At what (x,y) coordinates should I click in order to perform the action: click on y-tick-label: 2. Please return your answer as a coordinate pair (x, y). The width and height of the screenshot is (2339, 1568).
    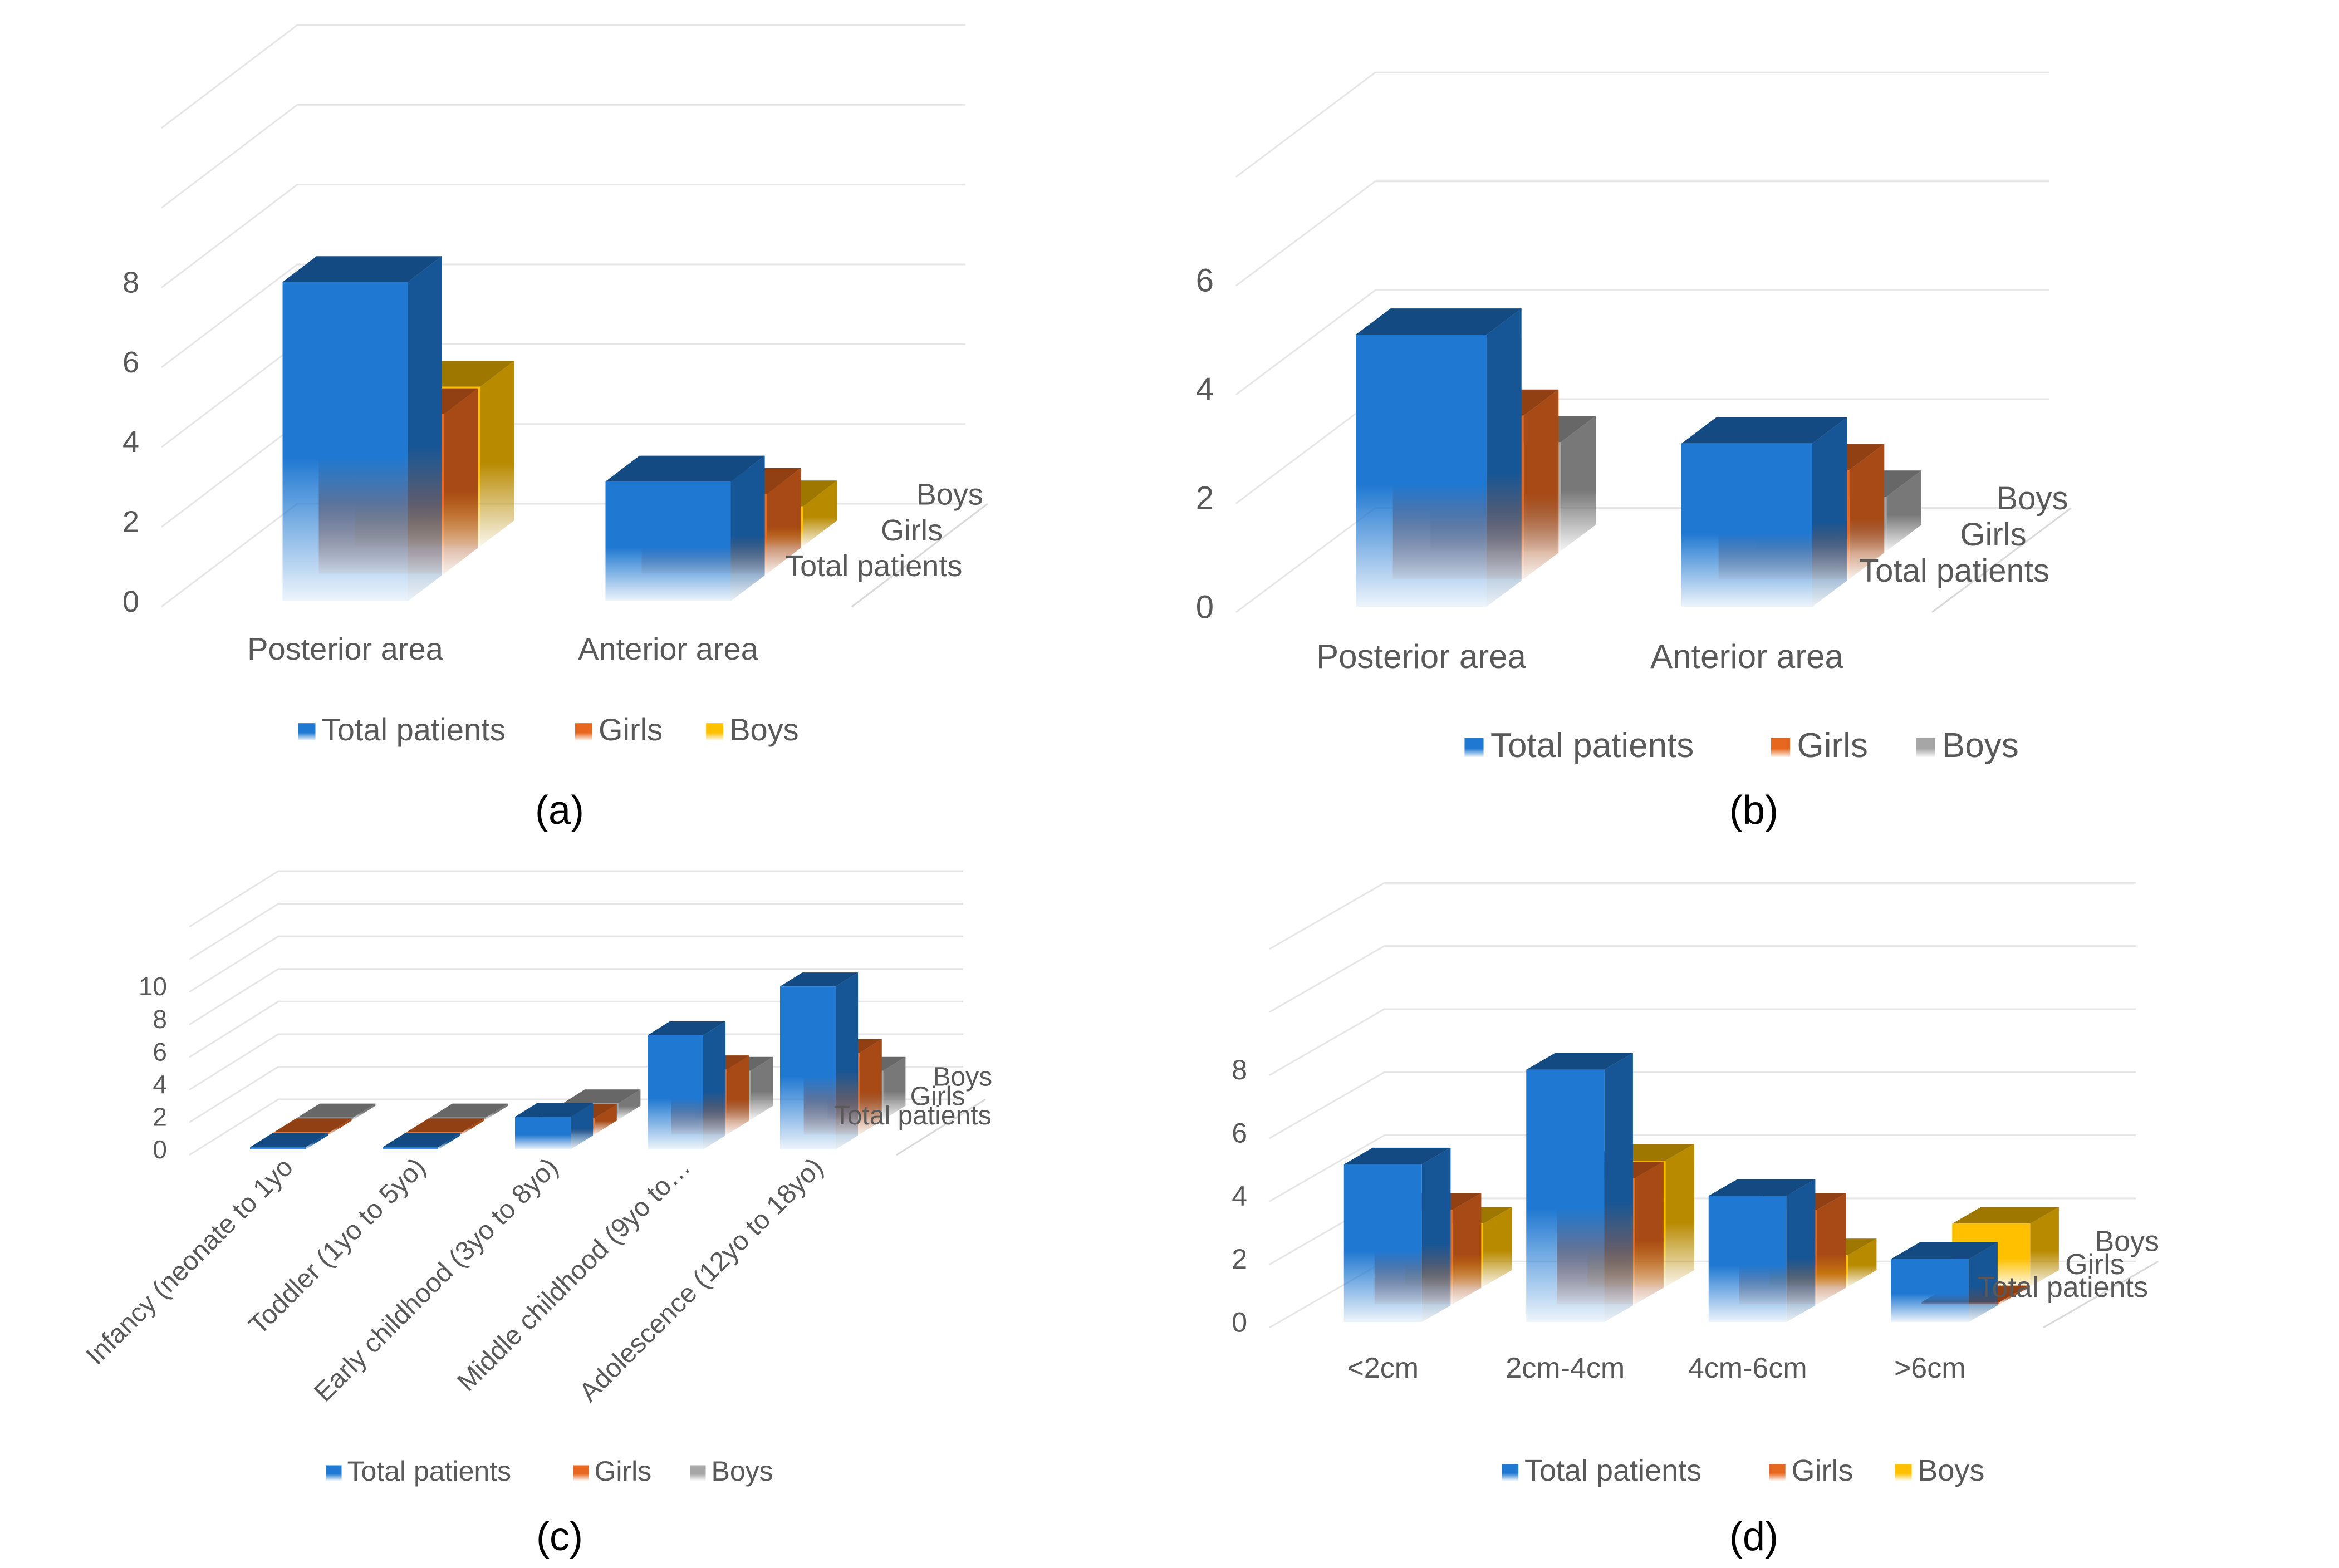
    Looking at the image, I should click on (160, 1117).